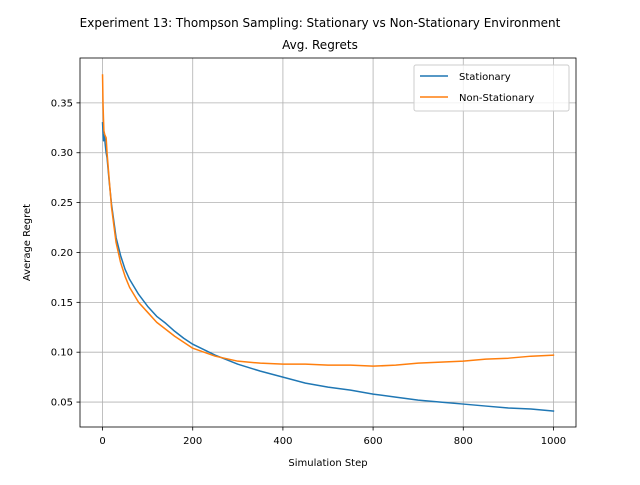  What do you see at coordinates (282, 441) in the screenshot?
I see `x-tick-label: 400` at bounding box center [282, 441].